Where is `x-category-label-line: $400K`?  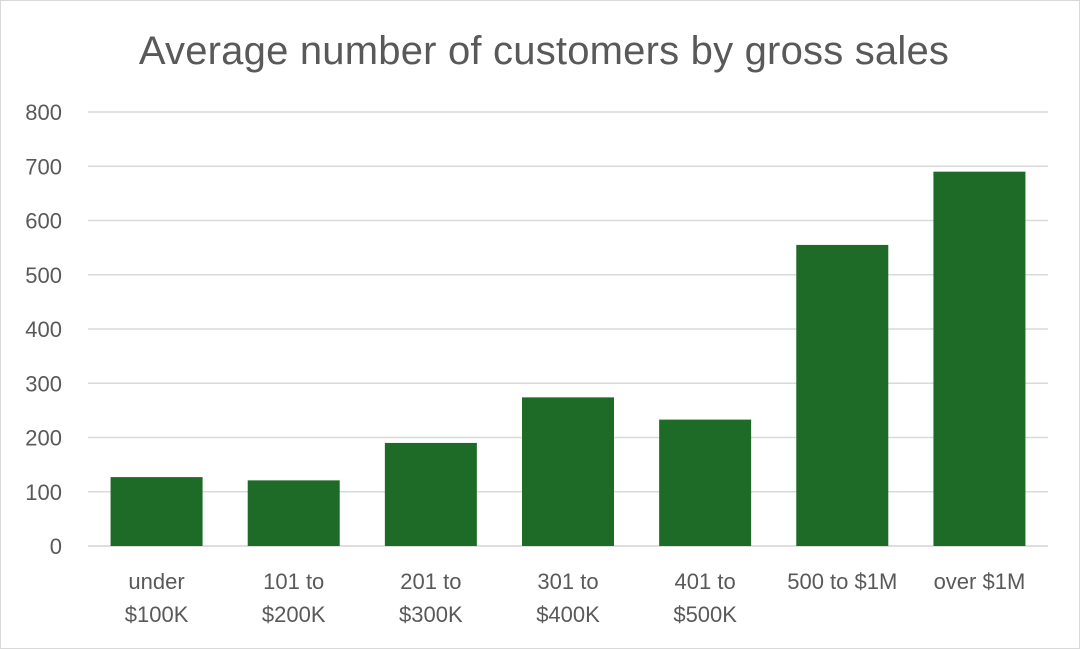
x-category-label-line: $400K is located at coordinates (568, 614).